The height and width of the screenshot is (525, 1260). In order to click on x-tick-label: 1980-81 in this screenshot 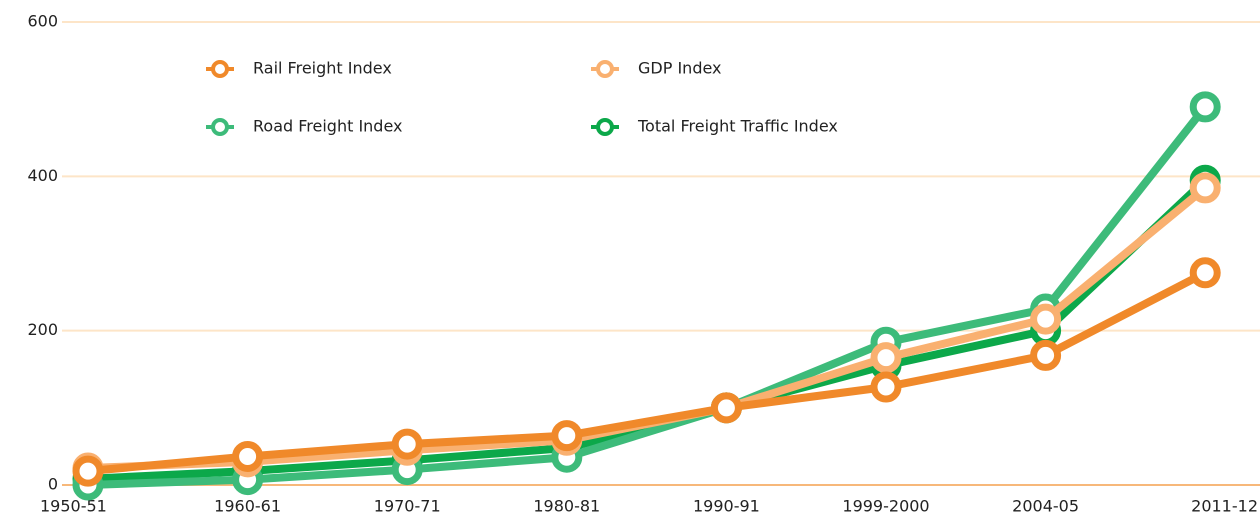, I will do `click(566, 506)`.